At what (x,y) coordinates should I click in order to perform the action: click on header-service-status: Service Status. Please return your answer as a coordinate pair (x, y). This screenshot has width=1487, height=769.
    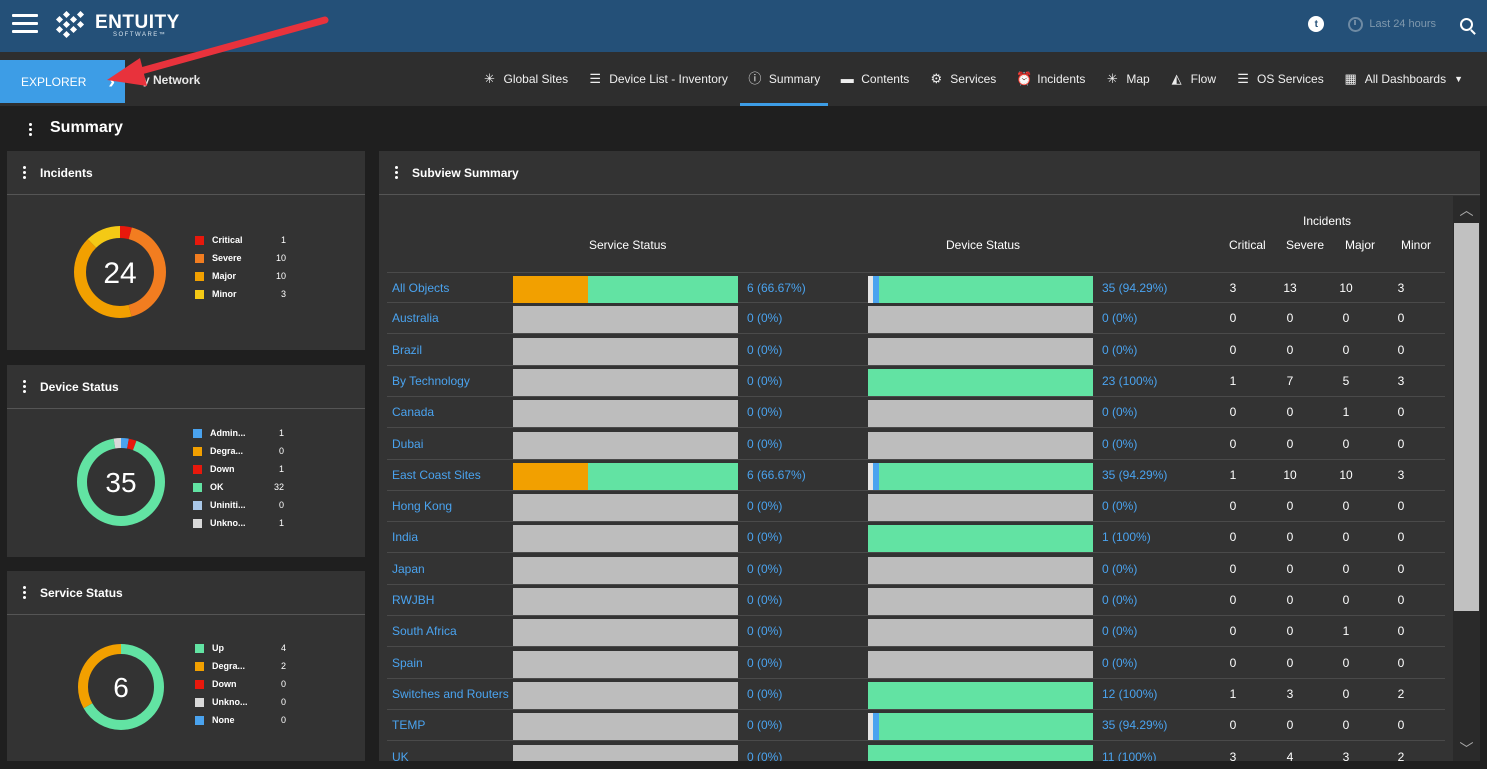
    Looking at the image, I should click on (628, 245).